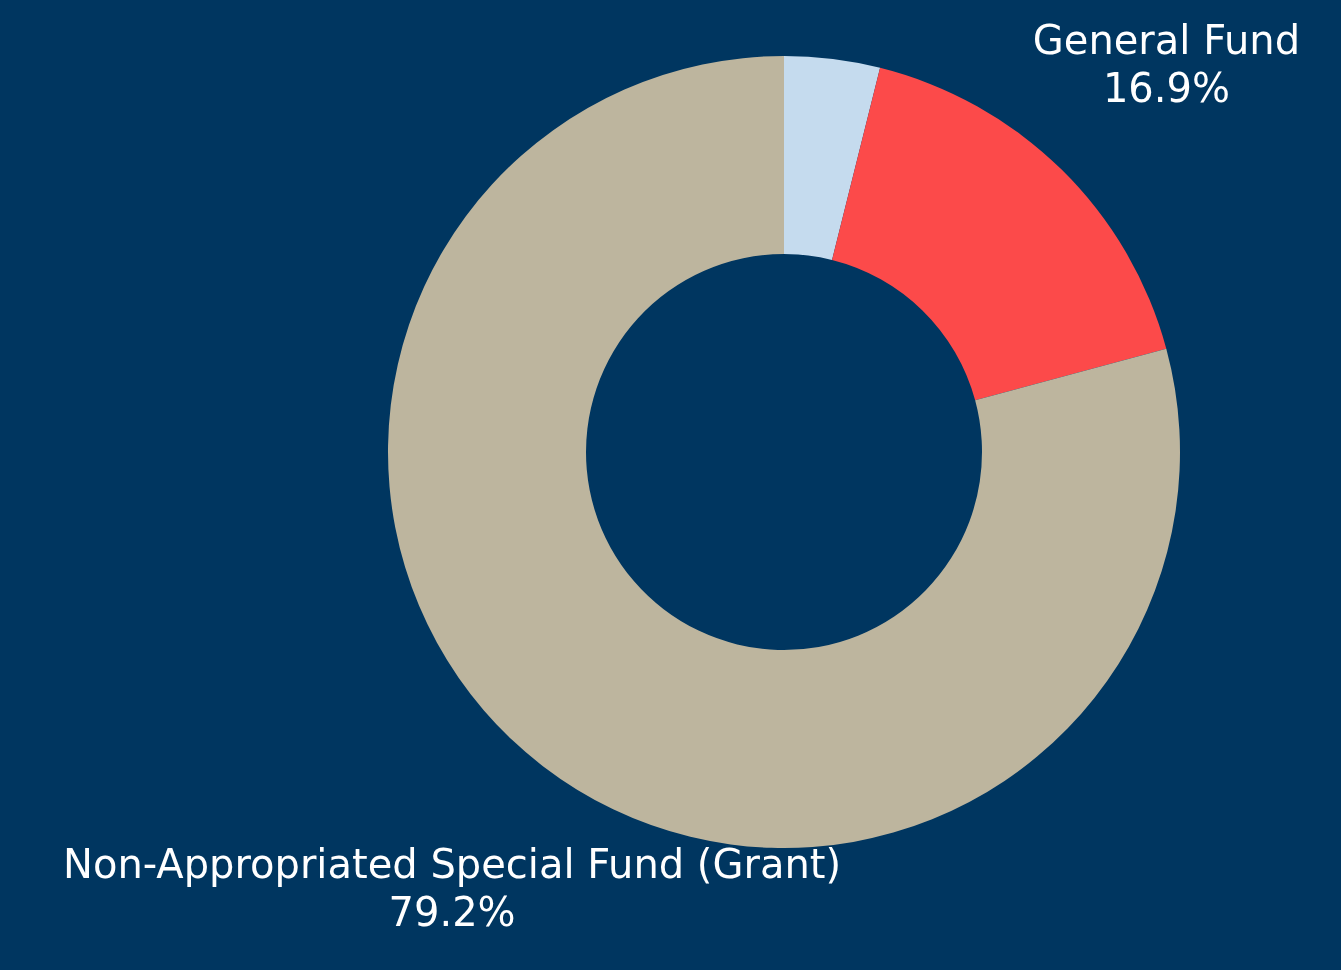 The height and width of the screenshot is (970, 1341). I want to click on donut-slice, so click(832, 158).